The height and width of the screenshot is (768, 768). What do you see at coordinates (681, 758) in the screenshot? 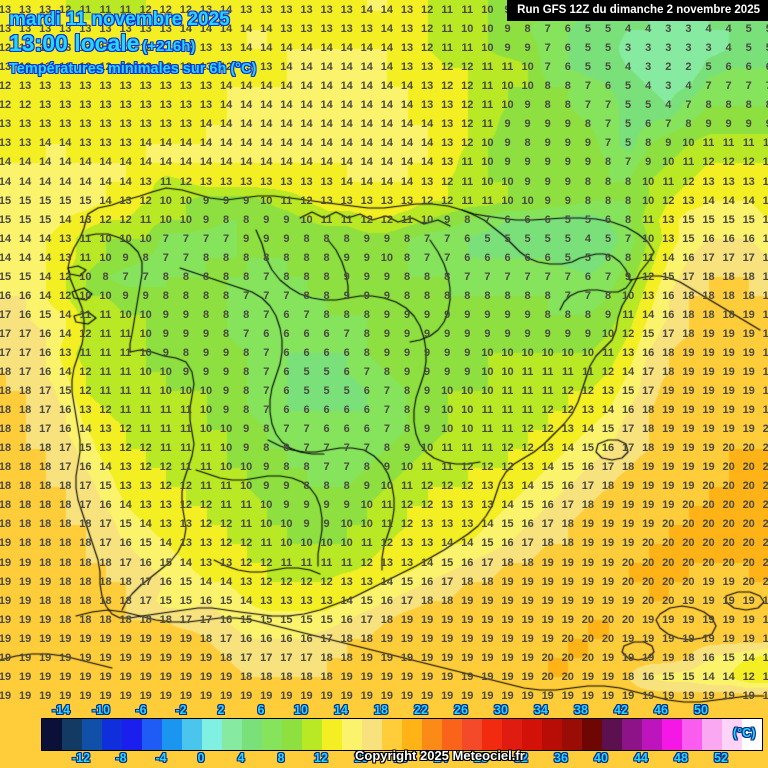
I see `color-scale-tick-label: 48` at bounding box center [681, 758].